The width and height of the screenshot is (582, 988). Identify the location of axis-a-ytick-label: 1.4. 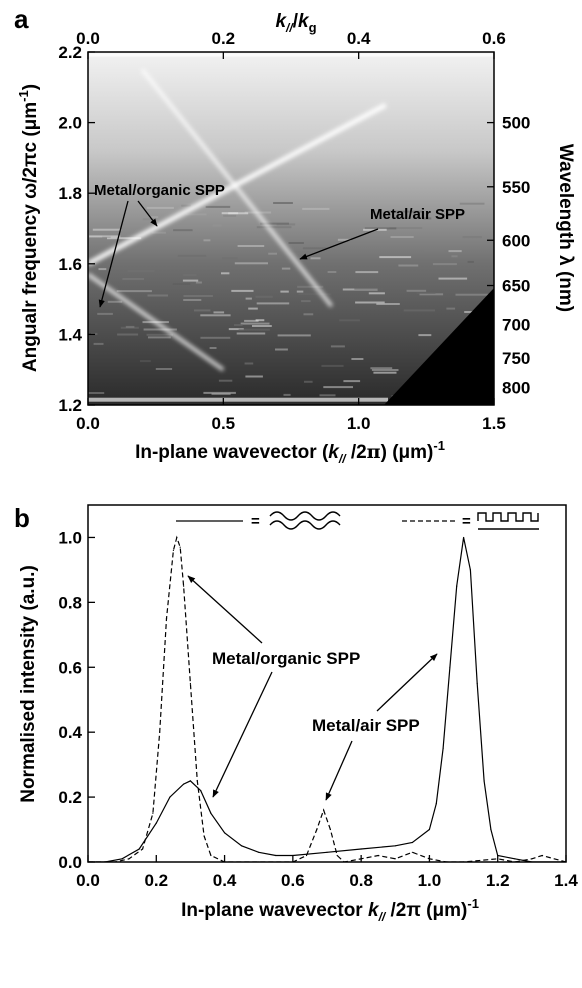
(70, 334).